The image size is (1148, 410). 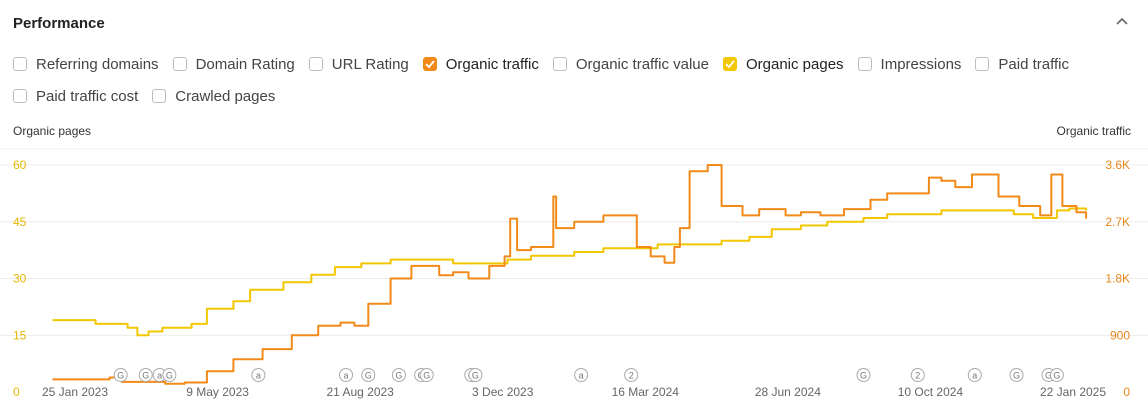 I want to click on metric-organic-traffic: Organic traffic, so click(x=480, y=64).